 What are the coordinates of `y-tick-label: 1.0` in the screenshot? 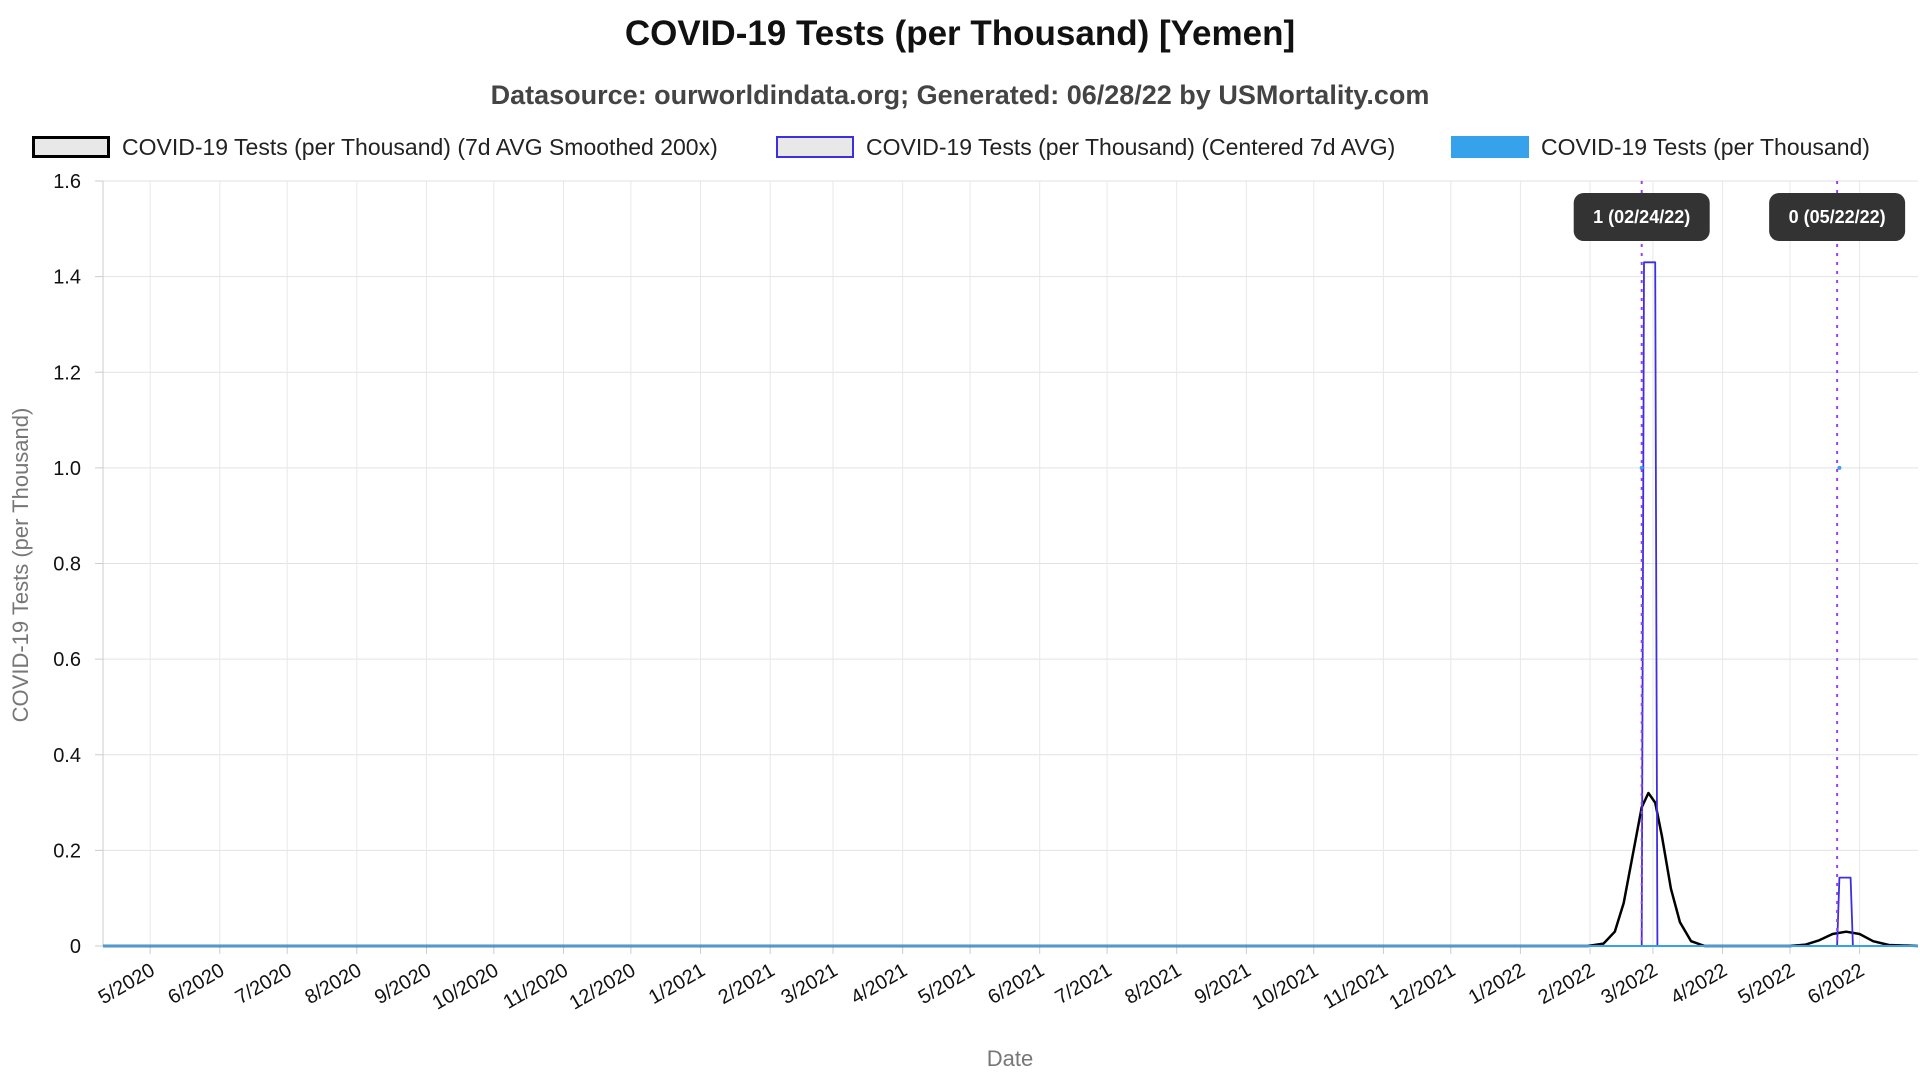 It's located at (67, 469).